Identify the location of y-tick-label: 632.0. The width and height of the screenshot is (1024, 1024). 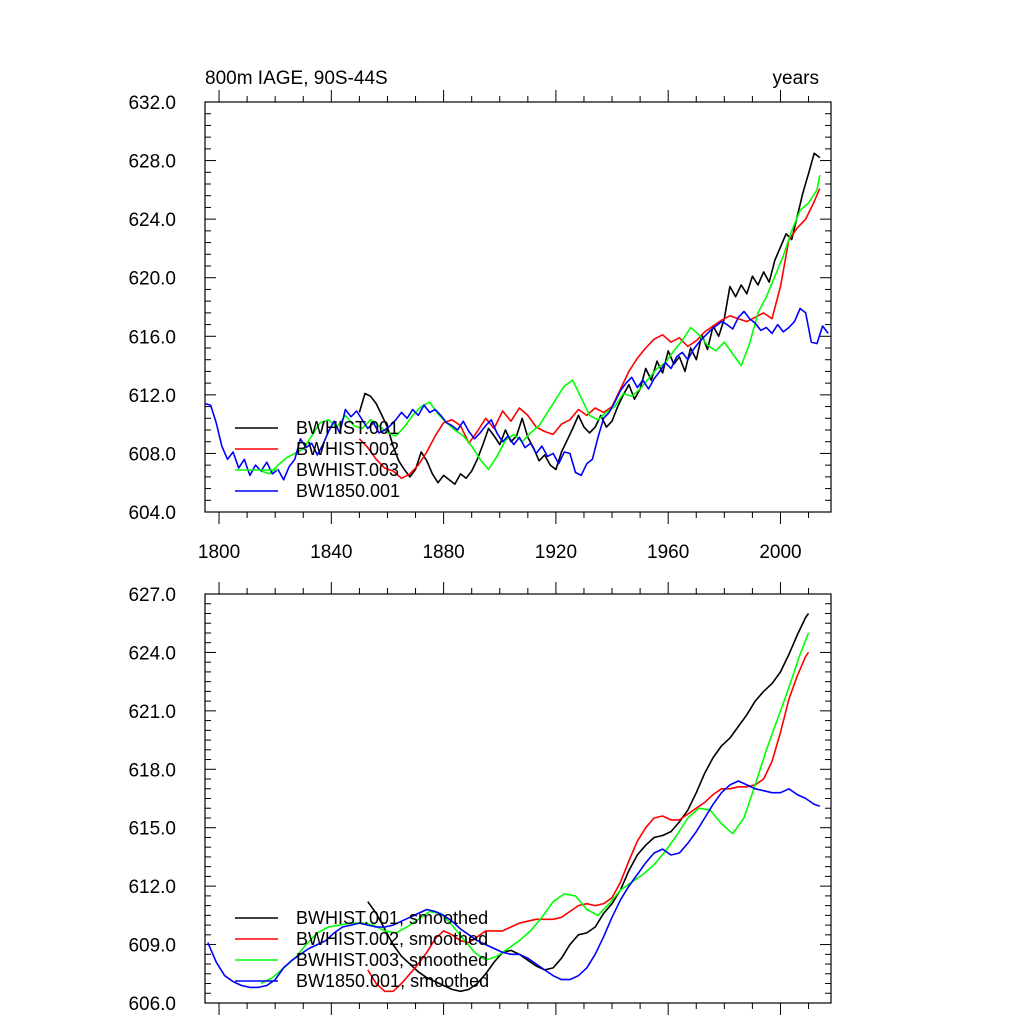
(152, 103).